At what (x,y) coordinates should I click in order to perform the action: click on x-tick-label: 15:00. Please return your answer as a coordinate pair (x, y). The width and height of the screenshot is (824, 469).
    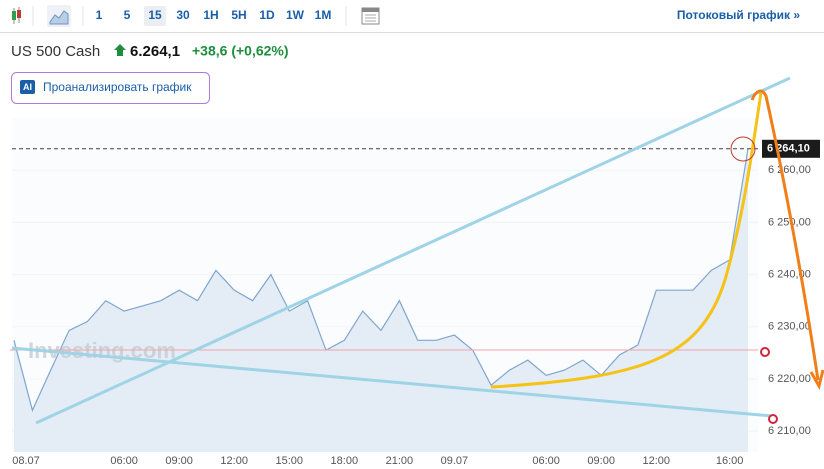
    Looking at the image, I should click on (289, 461).